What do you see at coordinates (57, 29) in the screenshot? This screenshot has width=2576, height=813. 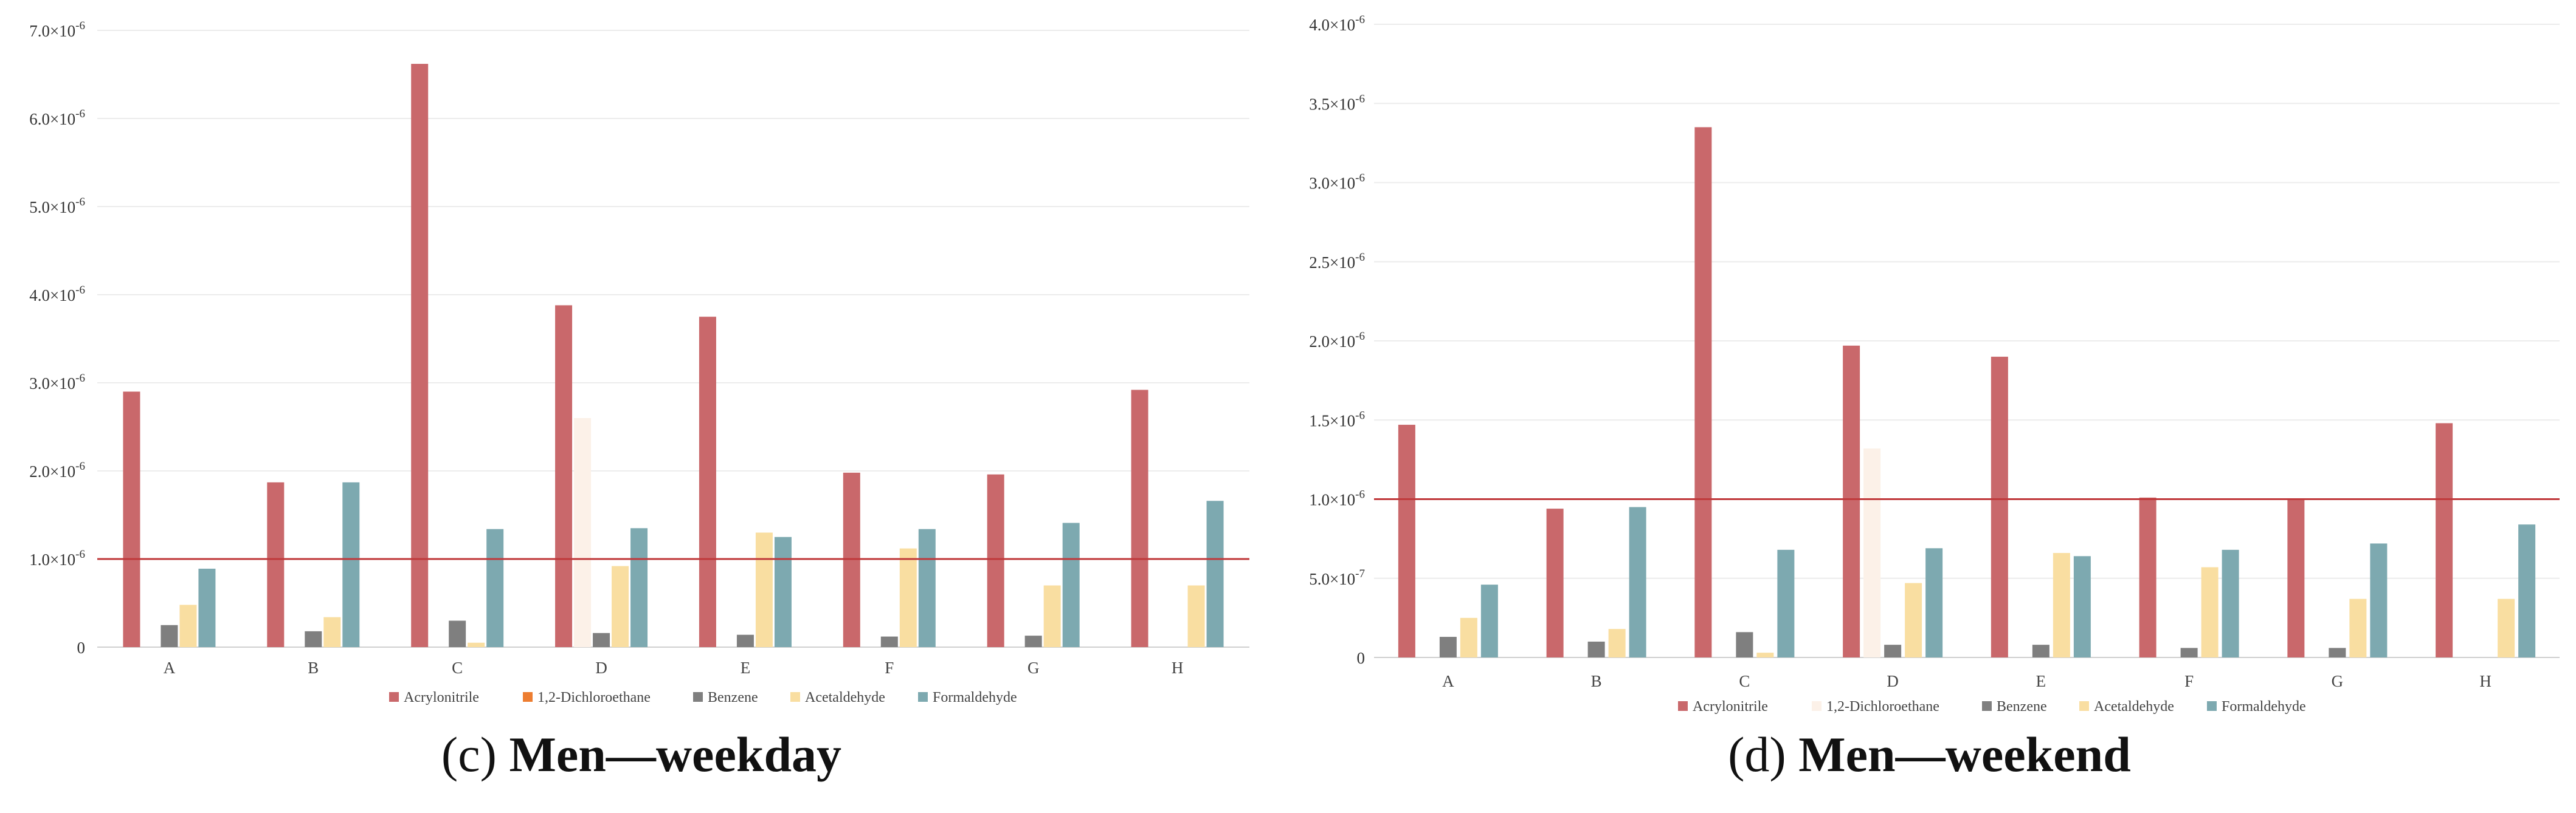 I see `y-tick-label: 7.0×10⁻⁶` at bounding box center [57, 29].